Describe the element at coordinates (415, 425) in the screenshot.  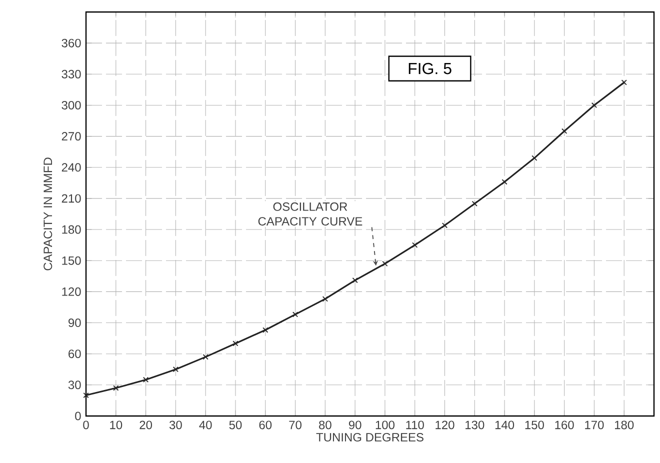
I see `x-tick-label: 110` at that location.